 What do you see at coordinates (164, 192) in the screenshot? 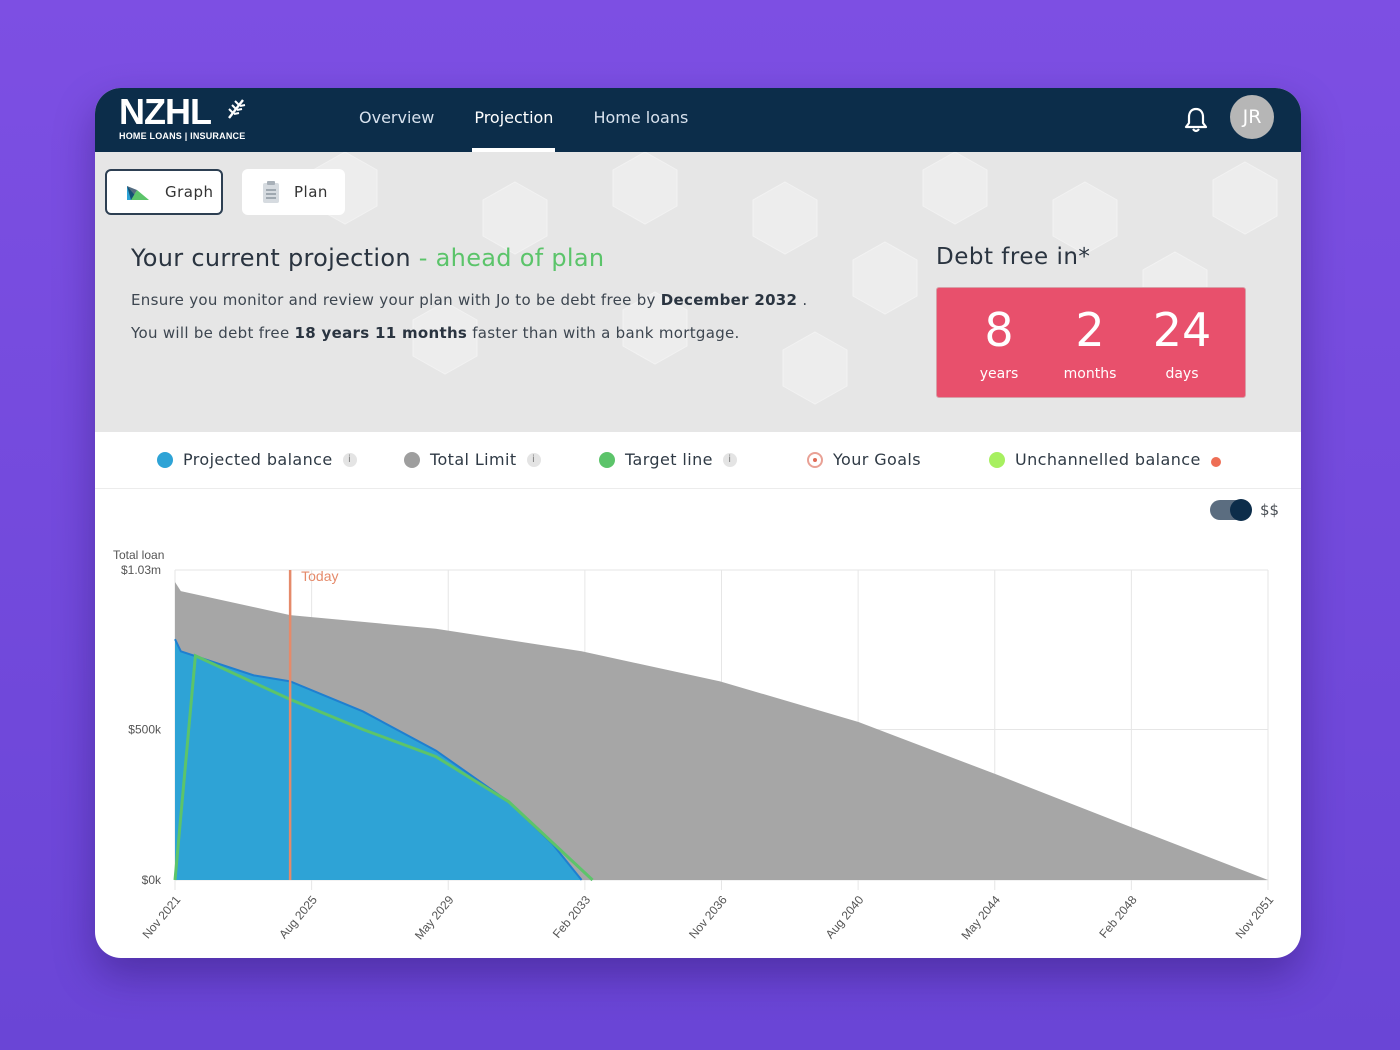
I see `graph-view-button: Graph` at bounding box center [164, 192].